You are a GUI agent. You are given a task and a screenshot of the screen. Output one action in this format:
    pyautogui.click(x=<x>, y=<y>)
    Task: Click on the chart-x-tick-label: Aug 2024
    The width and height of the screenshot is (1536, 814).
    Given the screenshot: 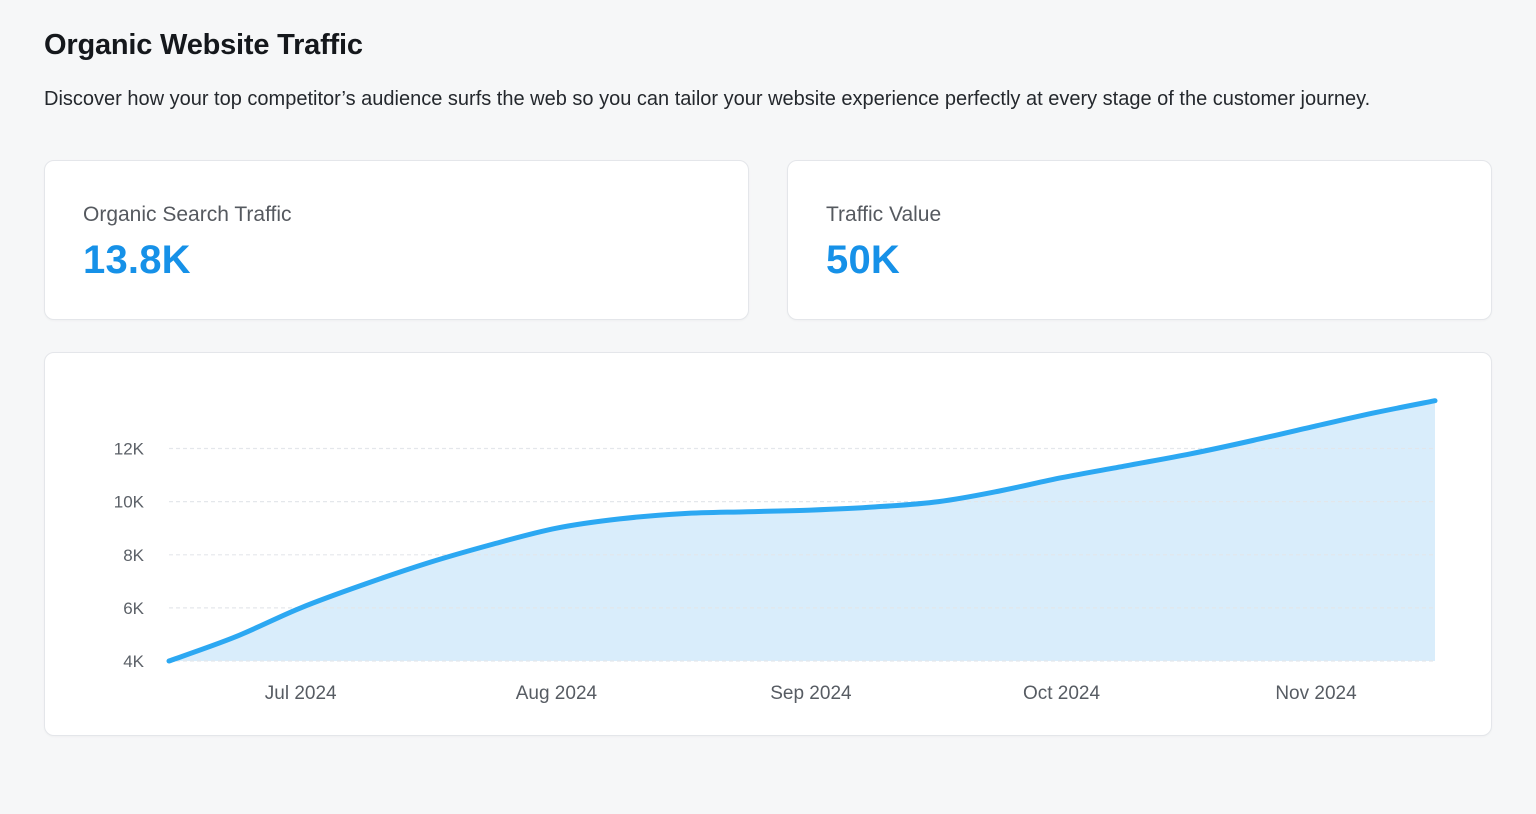 What is the action you would take?
    pyautogui.click(x=557, y=693)
    